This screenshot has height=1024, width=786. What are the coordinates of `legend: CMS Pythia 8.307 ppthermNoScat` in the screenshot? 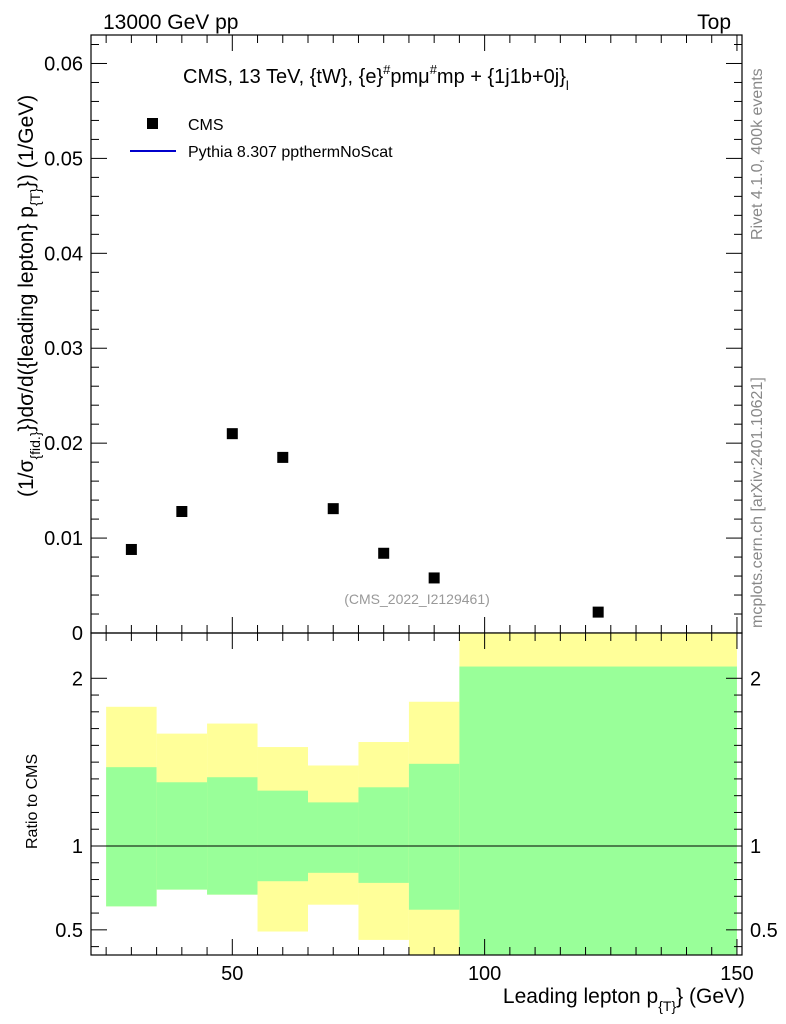 It's located at (261, 139).